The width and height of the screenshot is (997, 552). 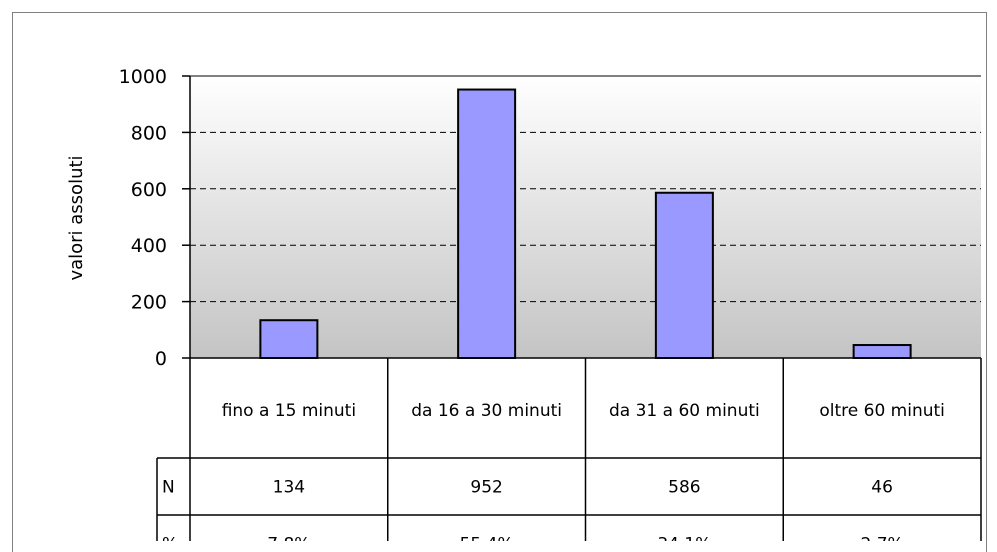 What do you see at coordinates (486, 411) in the screenshot?
I see `x-tick-label: da 16 a 30 minuti` at bounding box center [486, 411].